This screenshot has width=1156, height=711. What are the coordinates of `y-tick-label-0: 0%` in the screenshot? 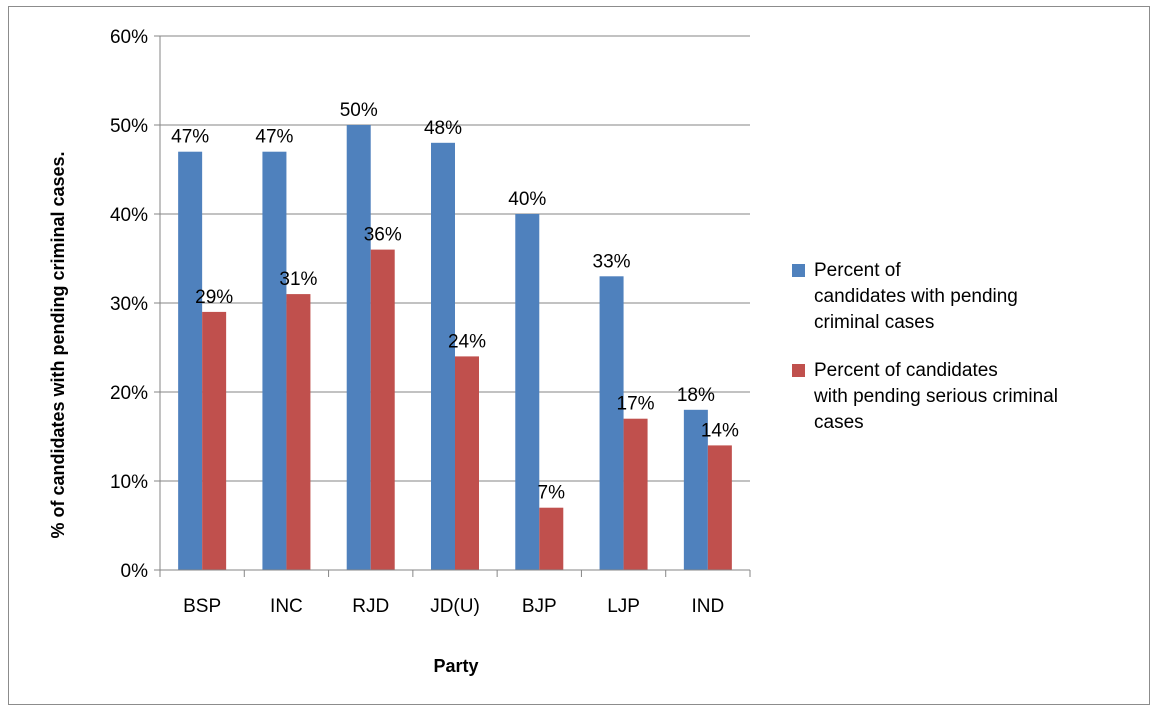 It's located at (135, 571).